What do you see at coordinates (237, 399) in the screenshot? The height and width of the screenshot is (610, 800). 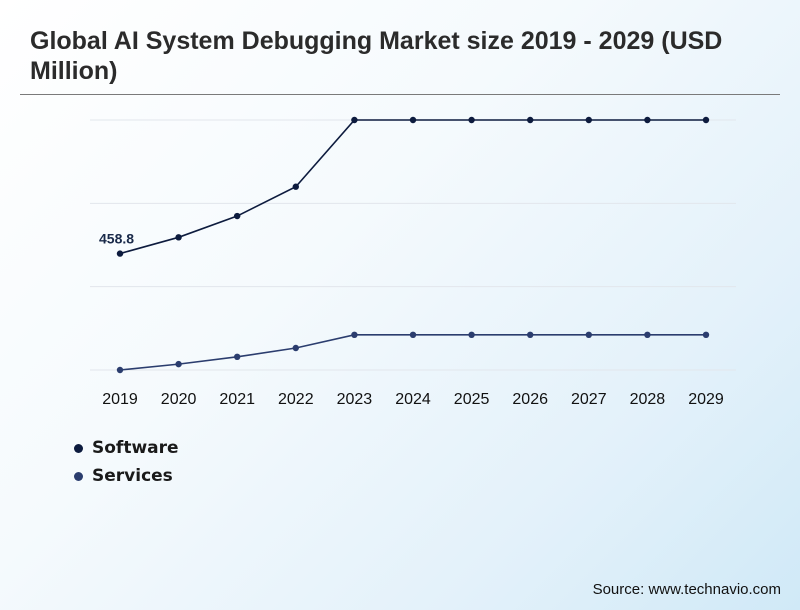 I see `x-tick-label: 2021` at bounding box center [237, 399].